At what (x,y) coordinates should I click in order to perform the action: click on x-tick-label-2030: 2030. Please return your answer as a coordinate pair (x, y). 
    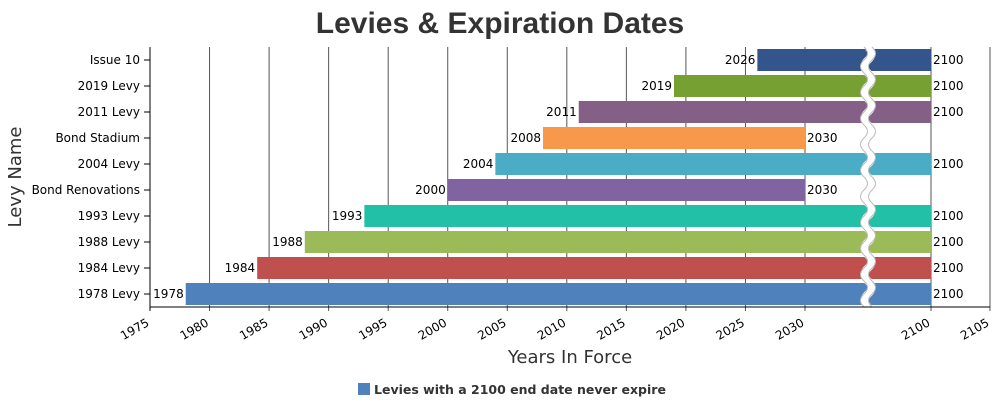
    Looking at the image, I should click on (789, 328).